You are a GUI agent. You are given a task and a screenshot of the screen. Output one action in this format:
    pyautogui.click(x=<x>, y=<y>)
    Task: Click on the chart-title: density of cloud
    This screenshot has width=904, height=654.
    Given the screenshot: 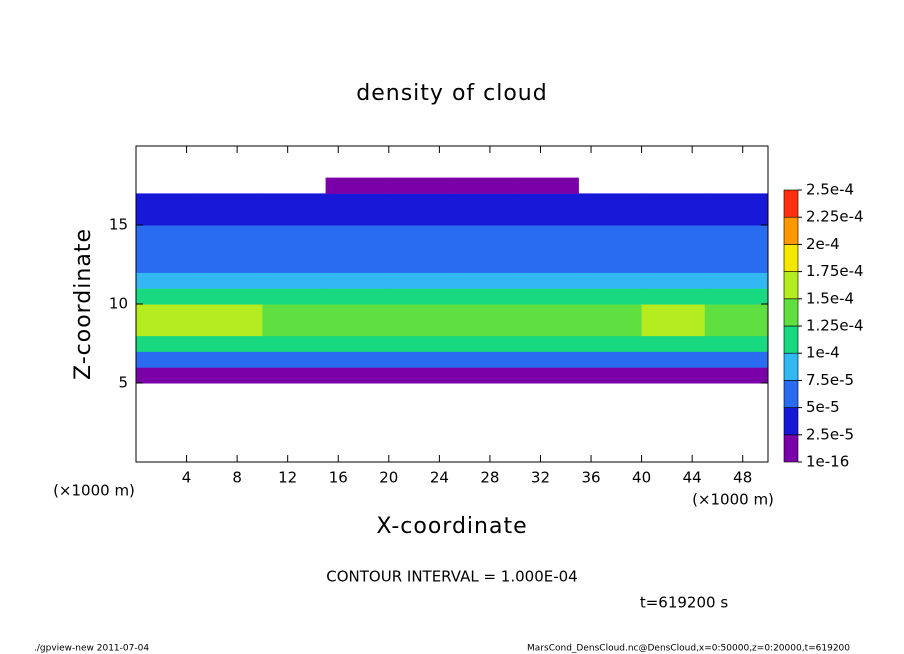 What is the action you would take?
    pyautogui.click(x=451, y=93)
    